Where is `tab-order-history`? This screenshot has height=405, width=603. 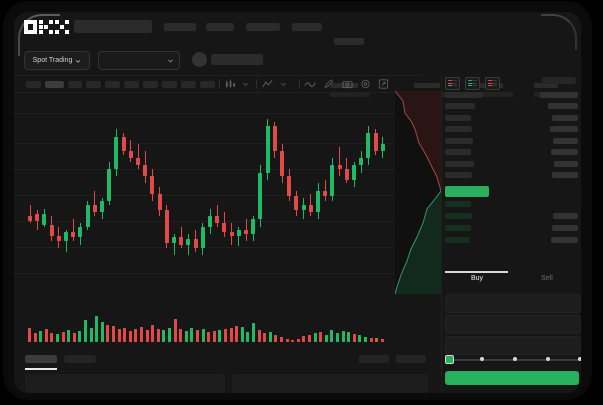 tab-order-history is located at coordinates (80, 359).